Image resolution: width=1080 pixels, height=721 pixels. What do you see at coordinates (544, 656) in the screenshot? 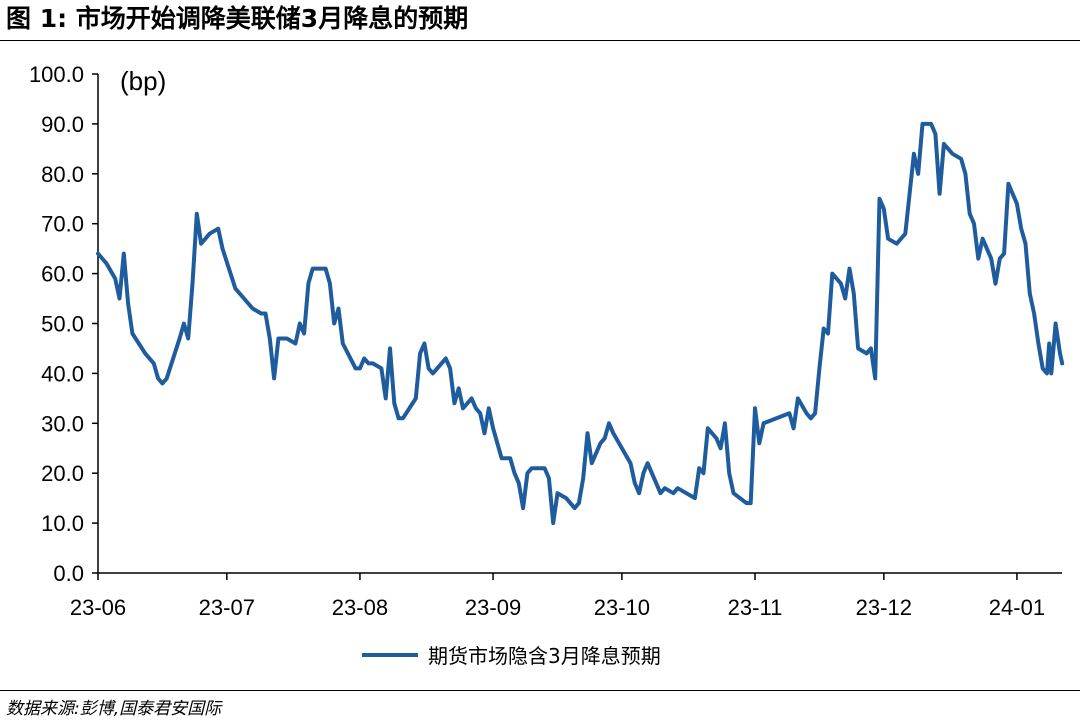
I see `legend-label: 期货市场隐含3月降息预期` at bounding box center [544, 656].